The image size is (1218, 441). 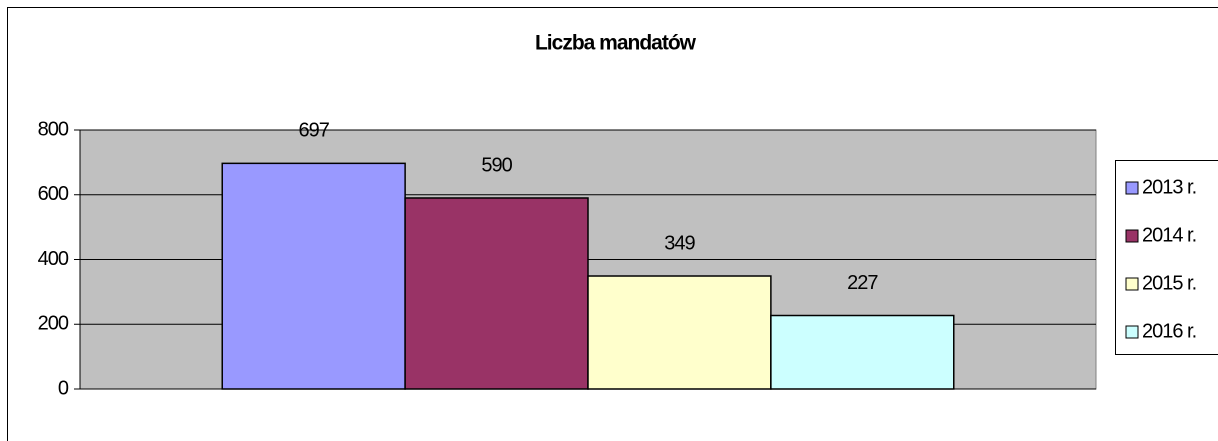 What do you see at coordinates (1169, 331) in the screenshot?
I see `legend-label: 2016 r.` at bounding box center [1169, 331].